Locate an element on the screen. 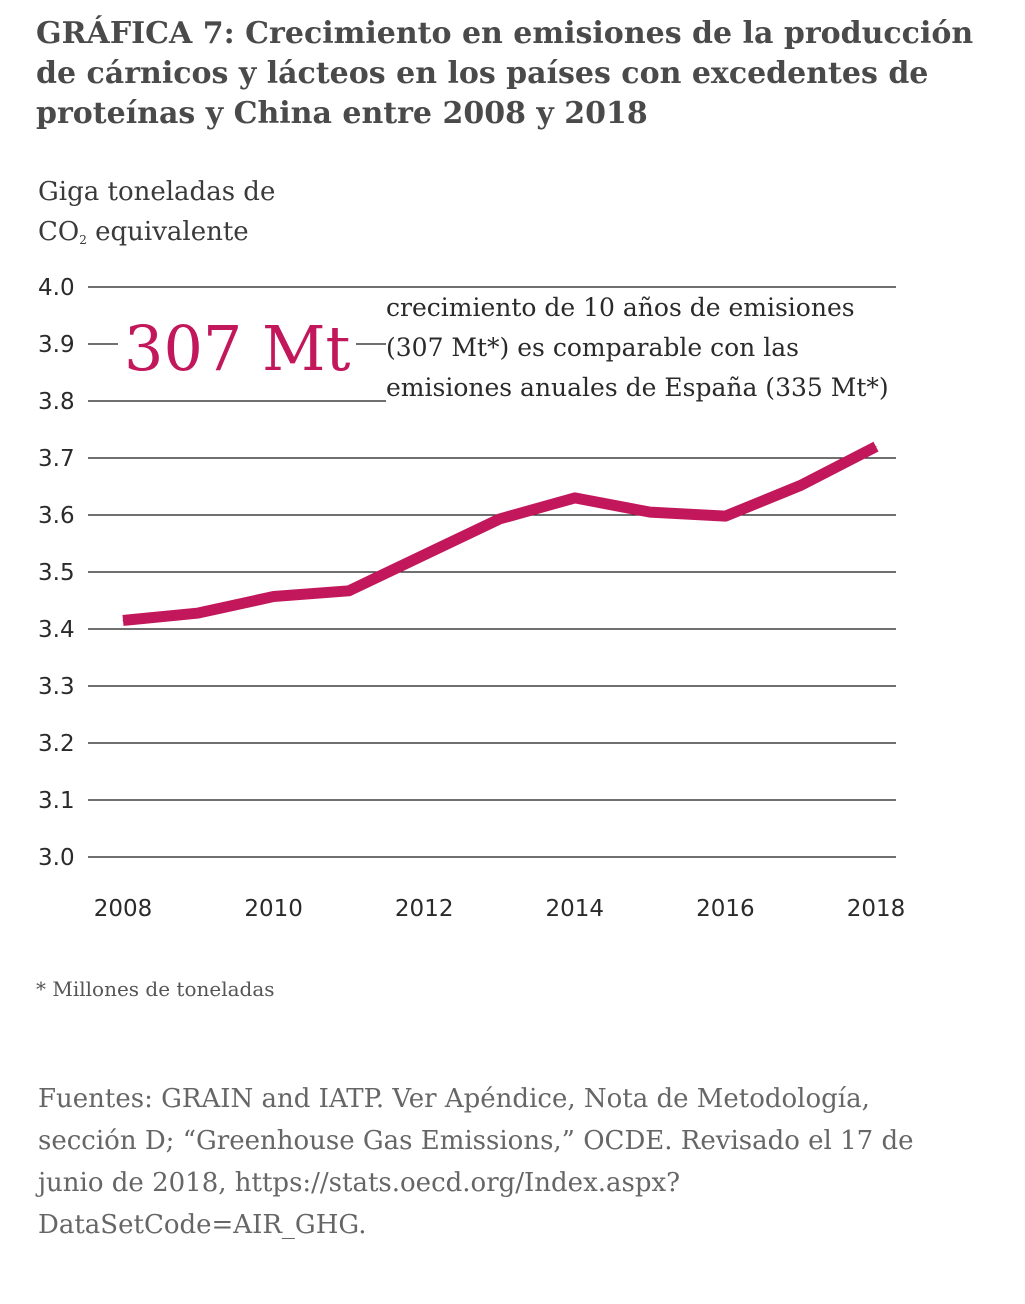 Image resolution: width=1025 pixels, height=1304 pixels. y-axis-label-sub: 2 is located at coordinates (83, 240).